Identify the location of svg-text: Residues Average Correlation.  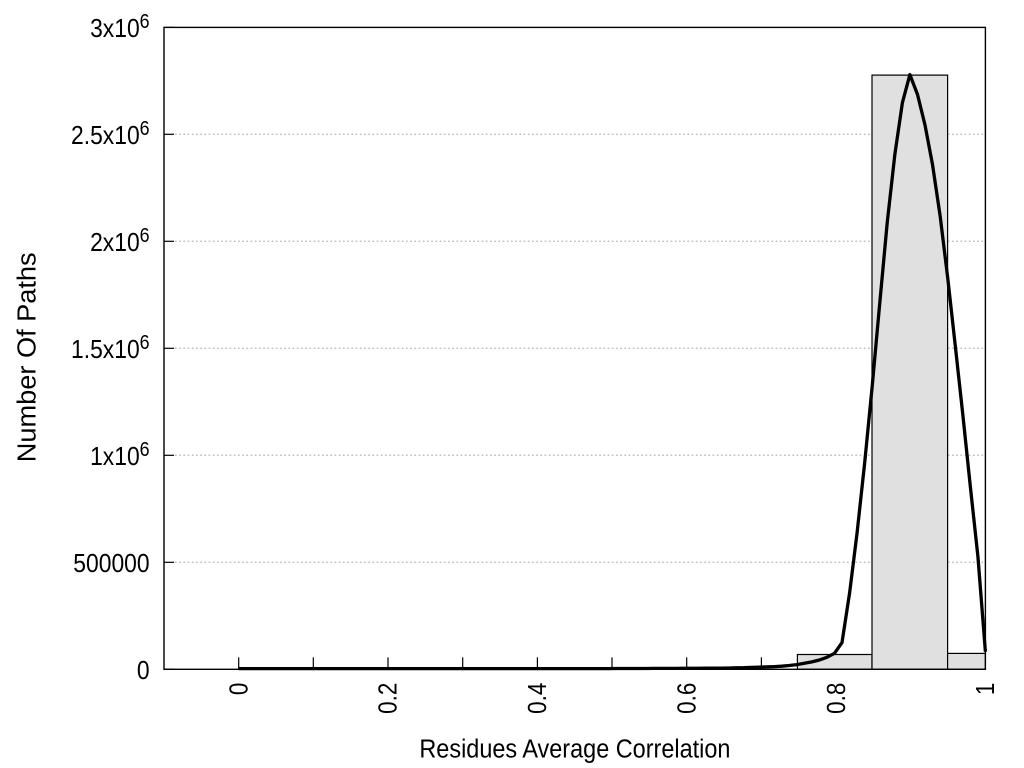
(574, 750).